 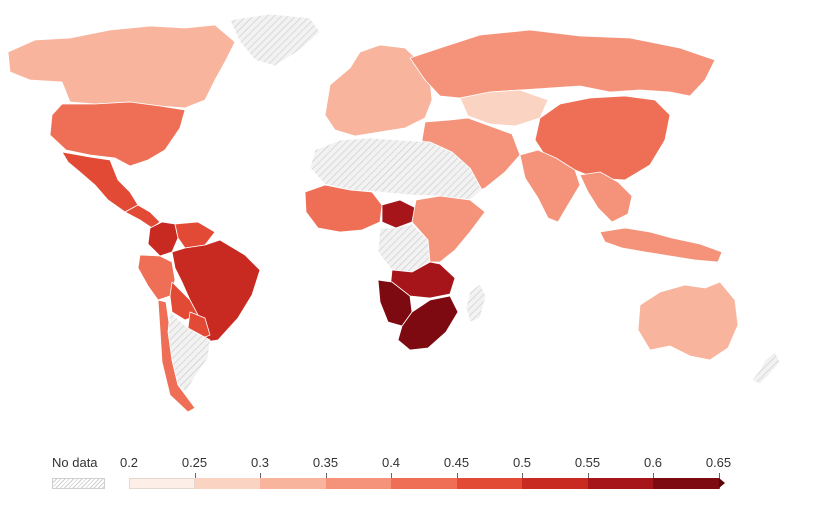 I want to click on legend-tick-label: 0.45, so click(x=456, y=462).